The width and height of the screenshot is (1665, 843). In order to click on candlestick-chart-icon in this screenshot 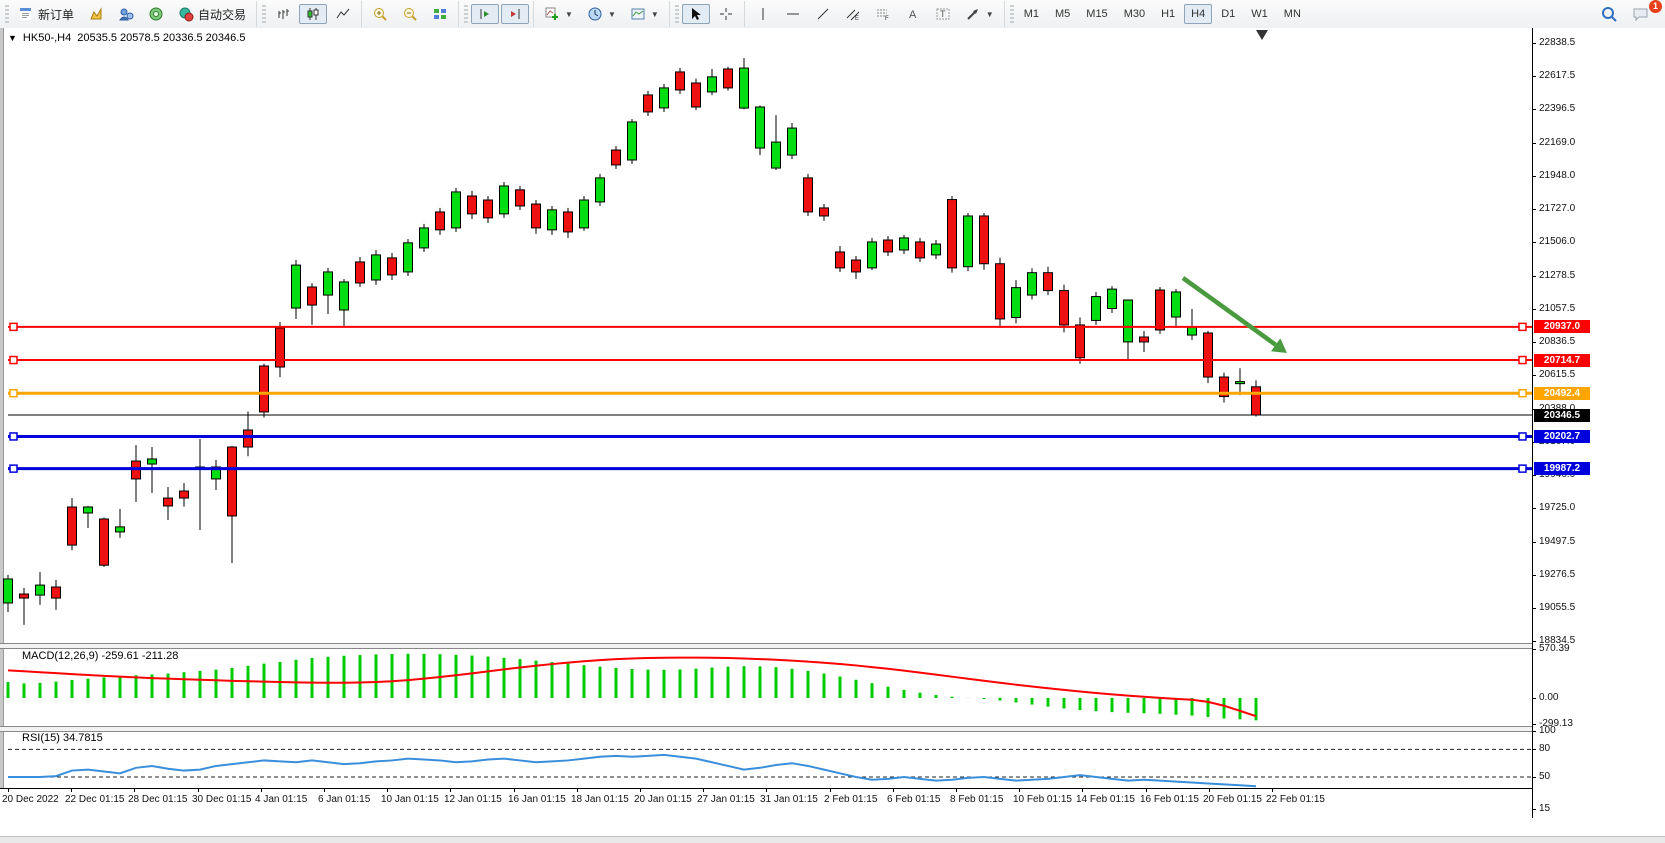, I will do `click(313, 14)`.